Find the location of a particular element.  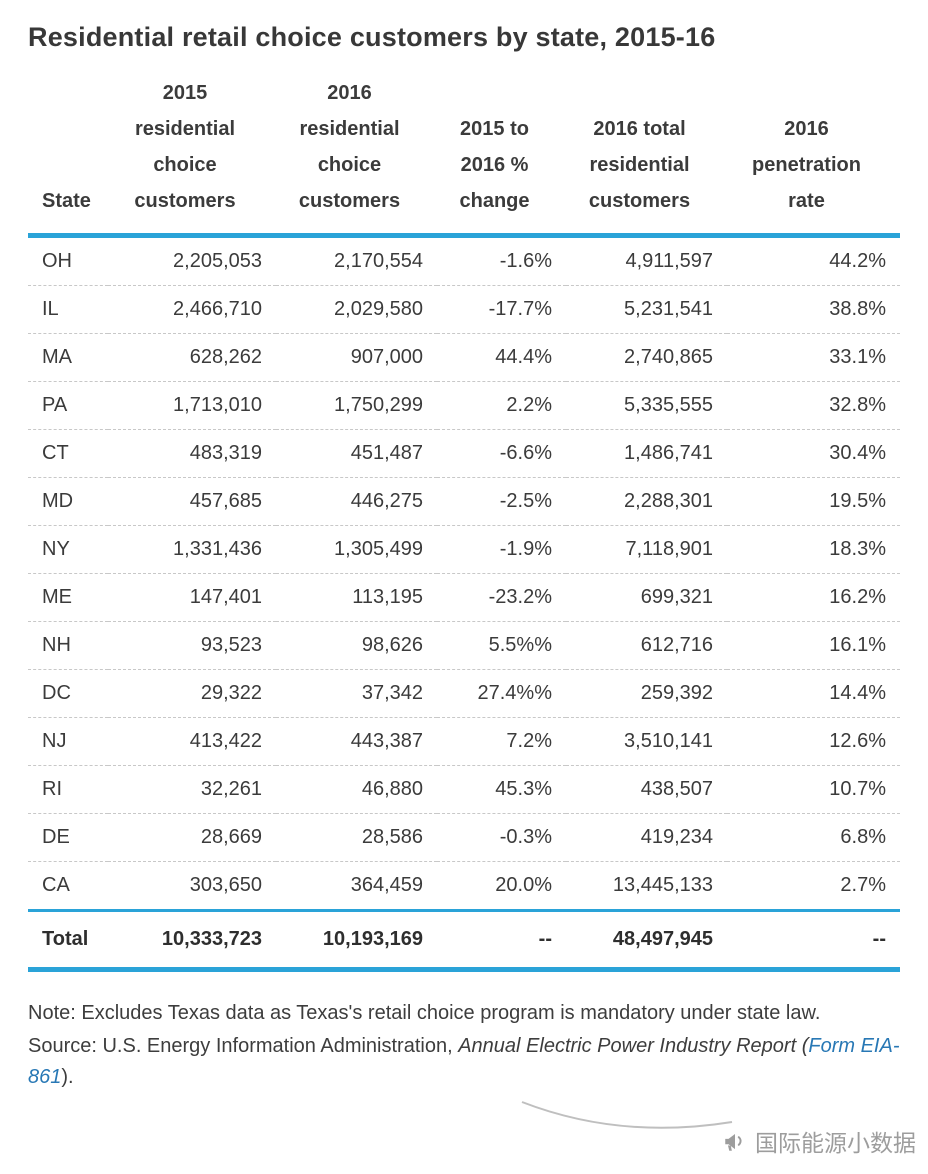

source-paren-open: ( is located at coordinates (802, 1046).